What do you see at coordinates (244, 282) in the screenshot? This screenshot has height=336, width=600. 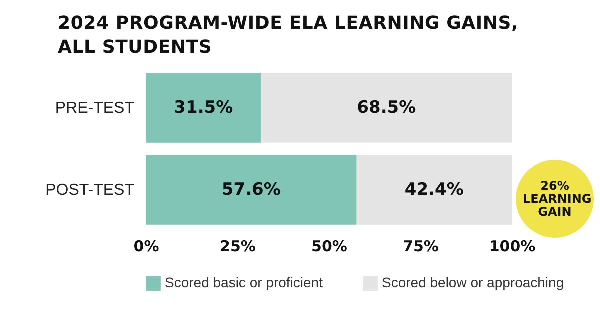 I see `legend-label: Scored basic or proficient` at bounding box center [244, 282].